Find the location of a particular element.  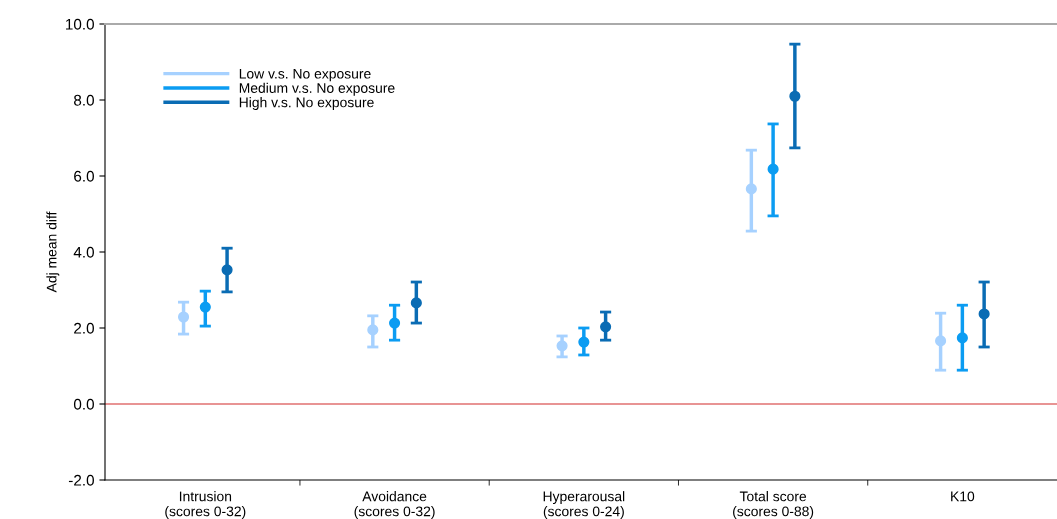

y-tick-label: 0.0 is located at coordinates (83, 404).